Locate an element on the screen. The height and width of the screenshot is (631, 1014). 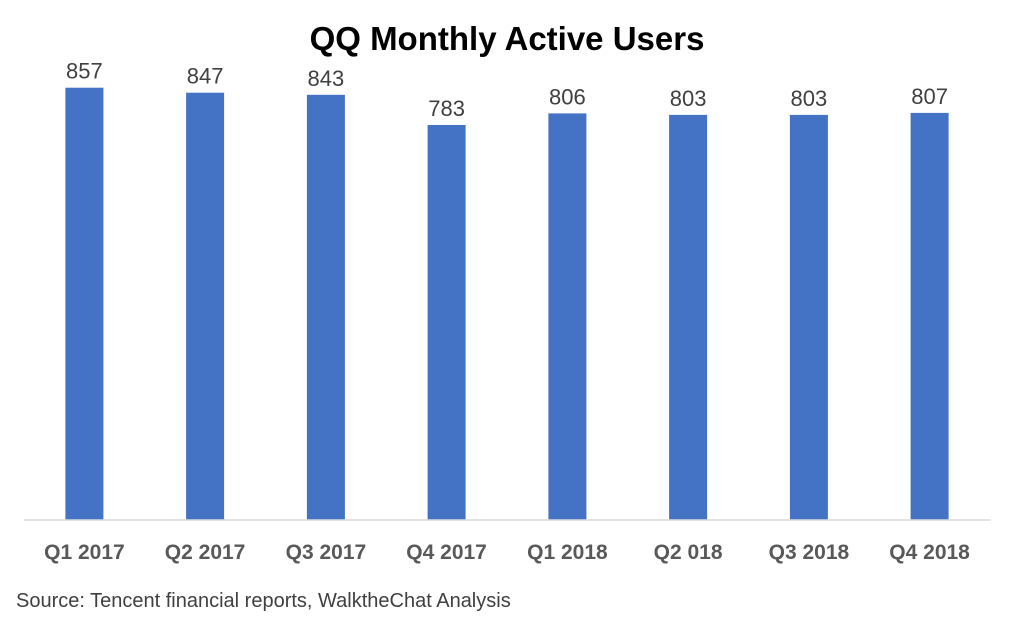
bar-q2-2017 is located at coordinates (205, 306).